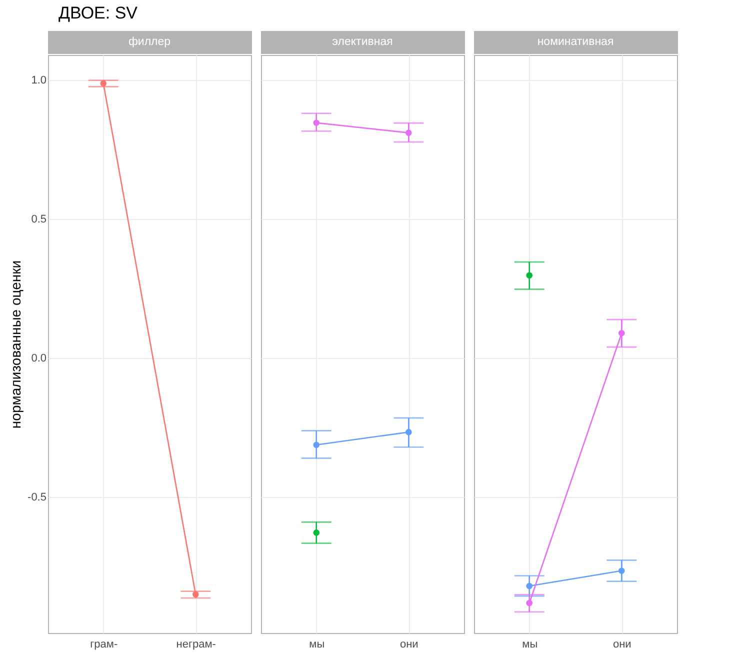  I want to click on y-tick-label: 0.0, so click(38, 358).